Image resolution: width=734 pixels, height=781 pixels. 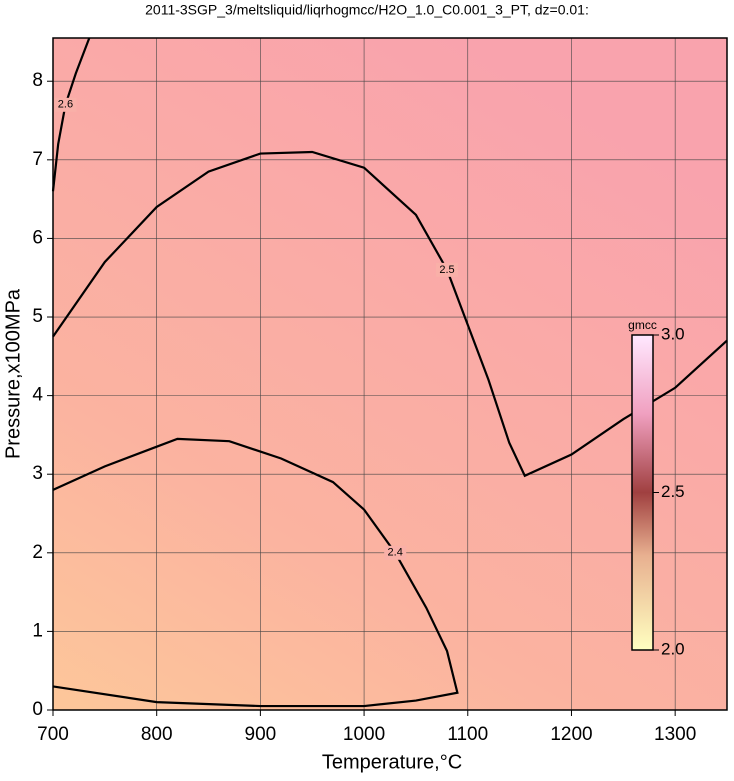 I want to click on colorbar-tick-label: 3.0, so click(x=673, y=333).